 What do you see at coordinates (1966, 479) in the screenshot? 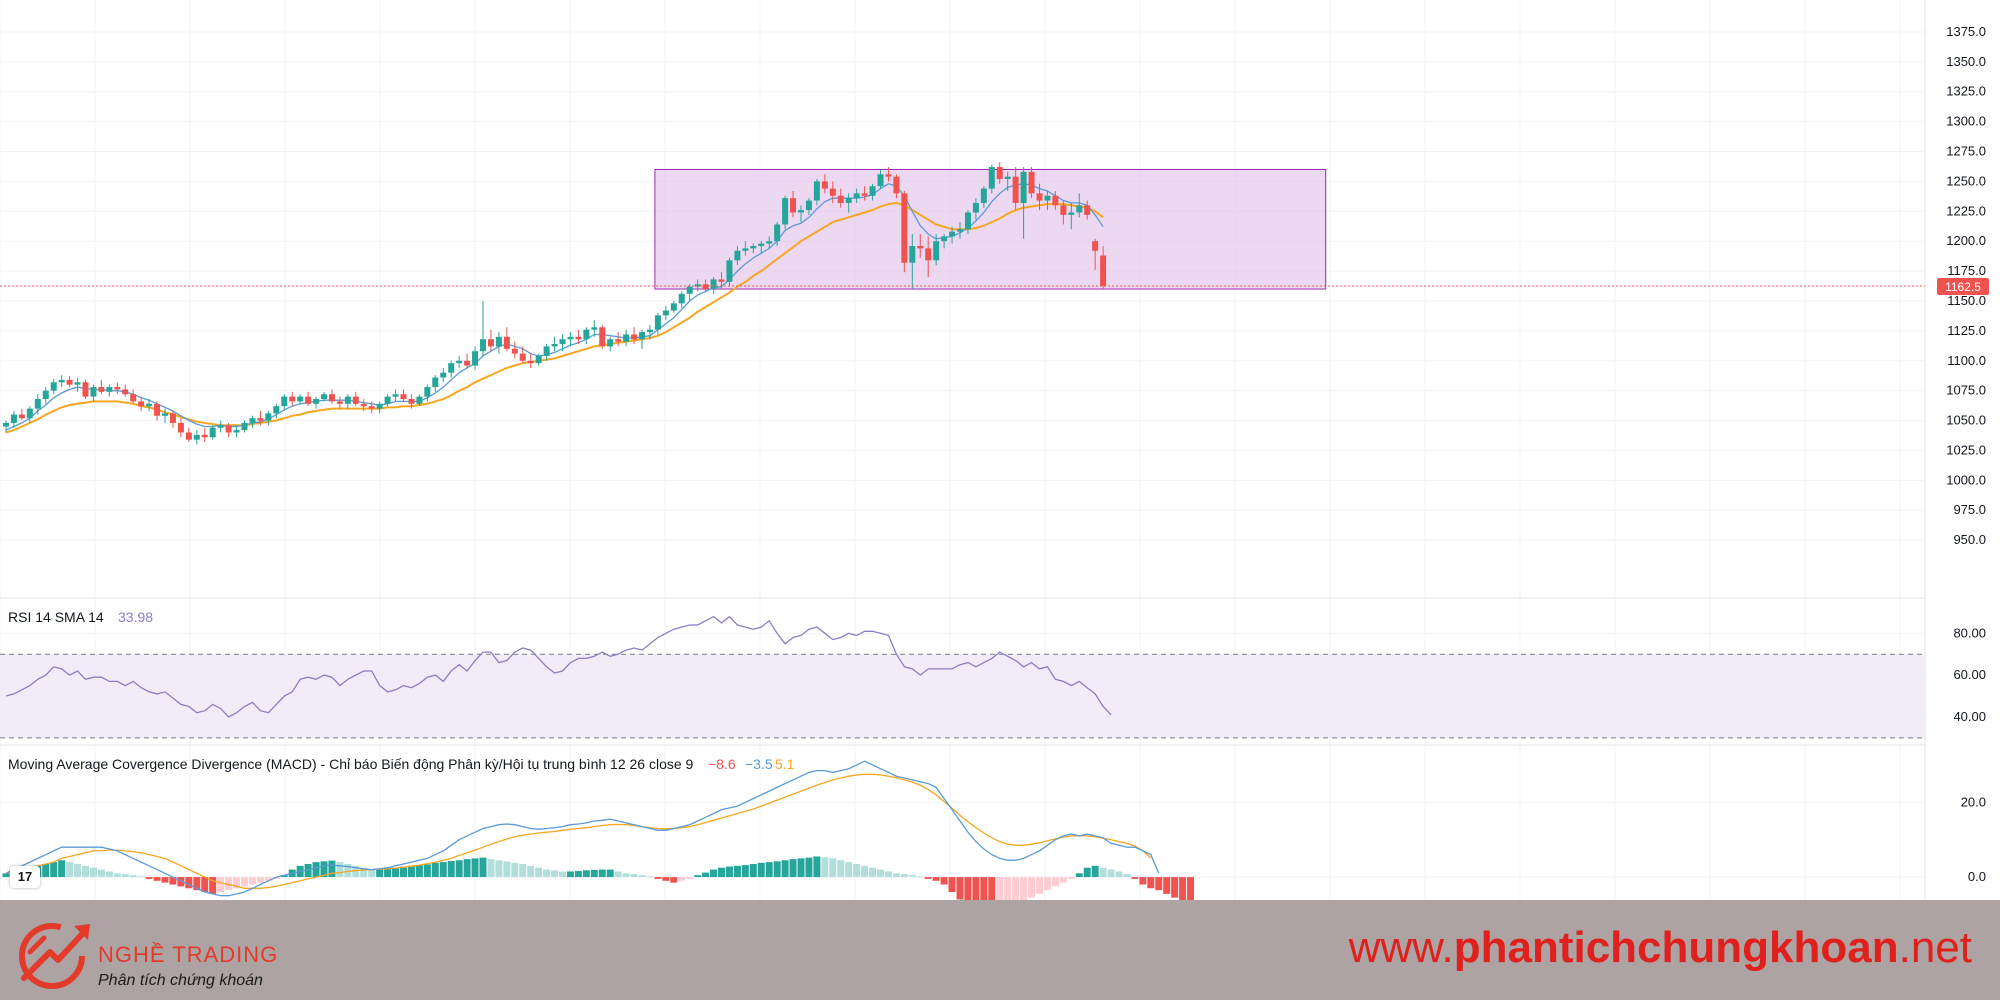
I see `price-tick-label: 1000.0` at bounding box center [1966, 479].